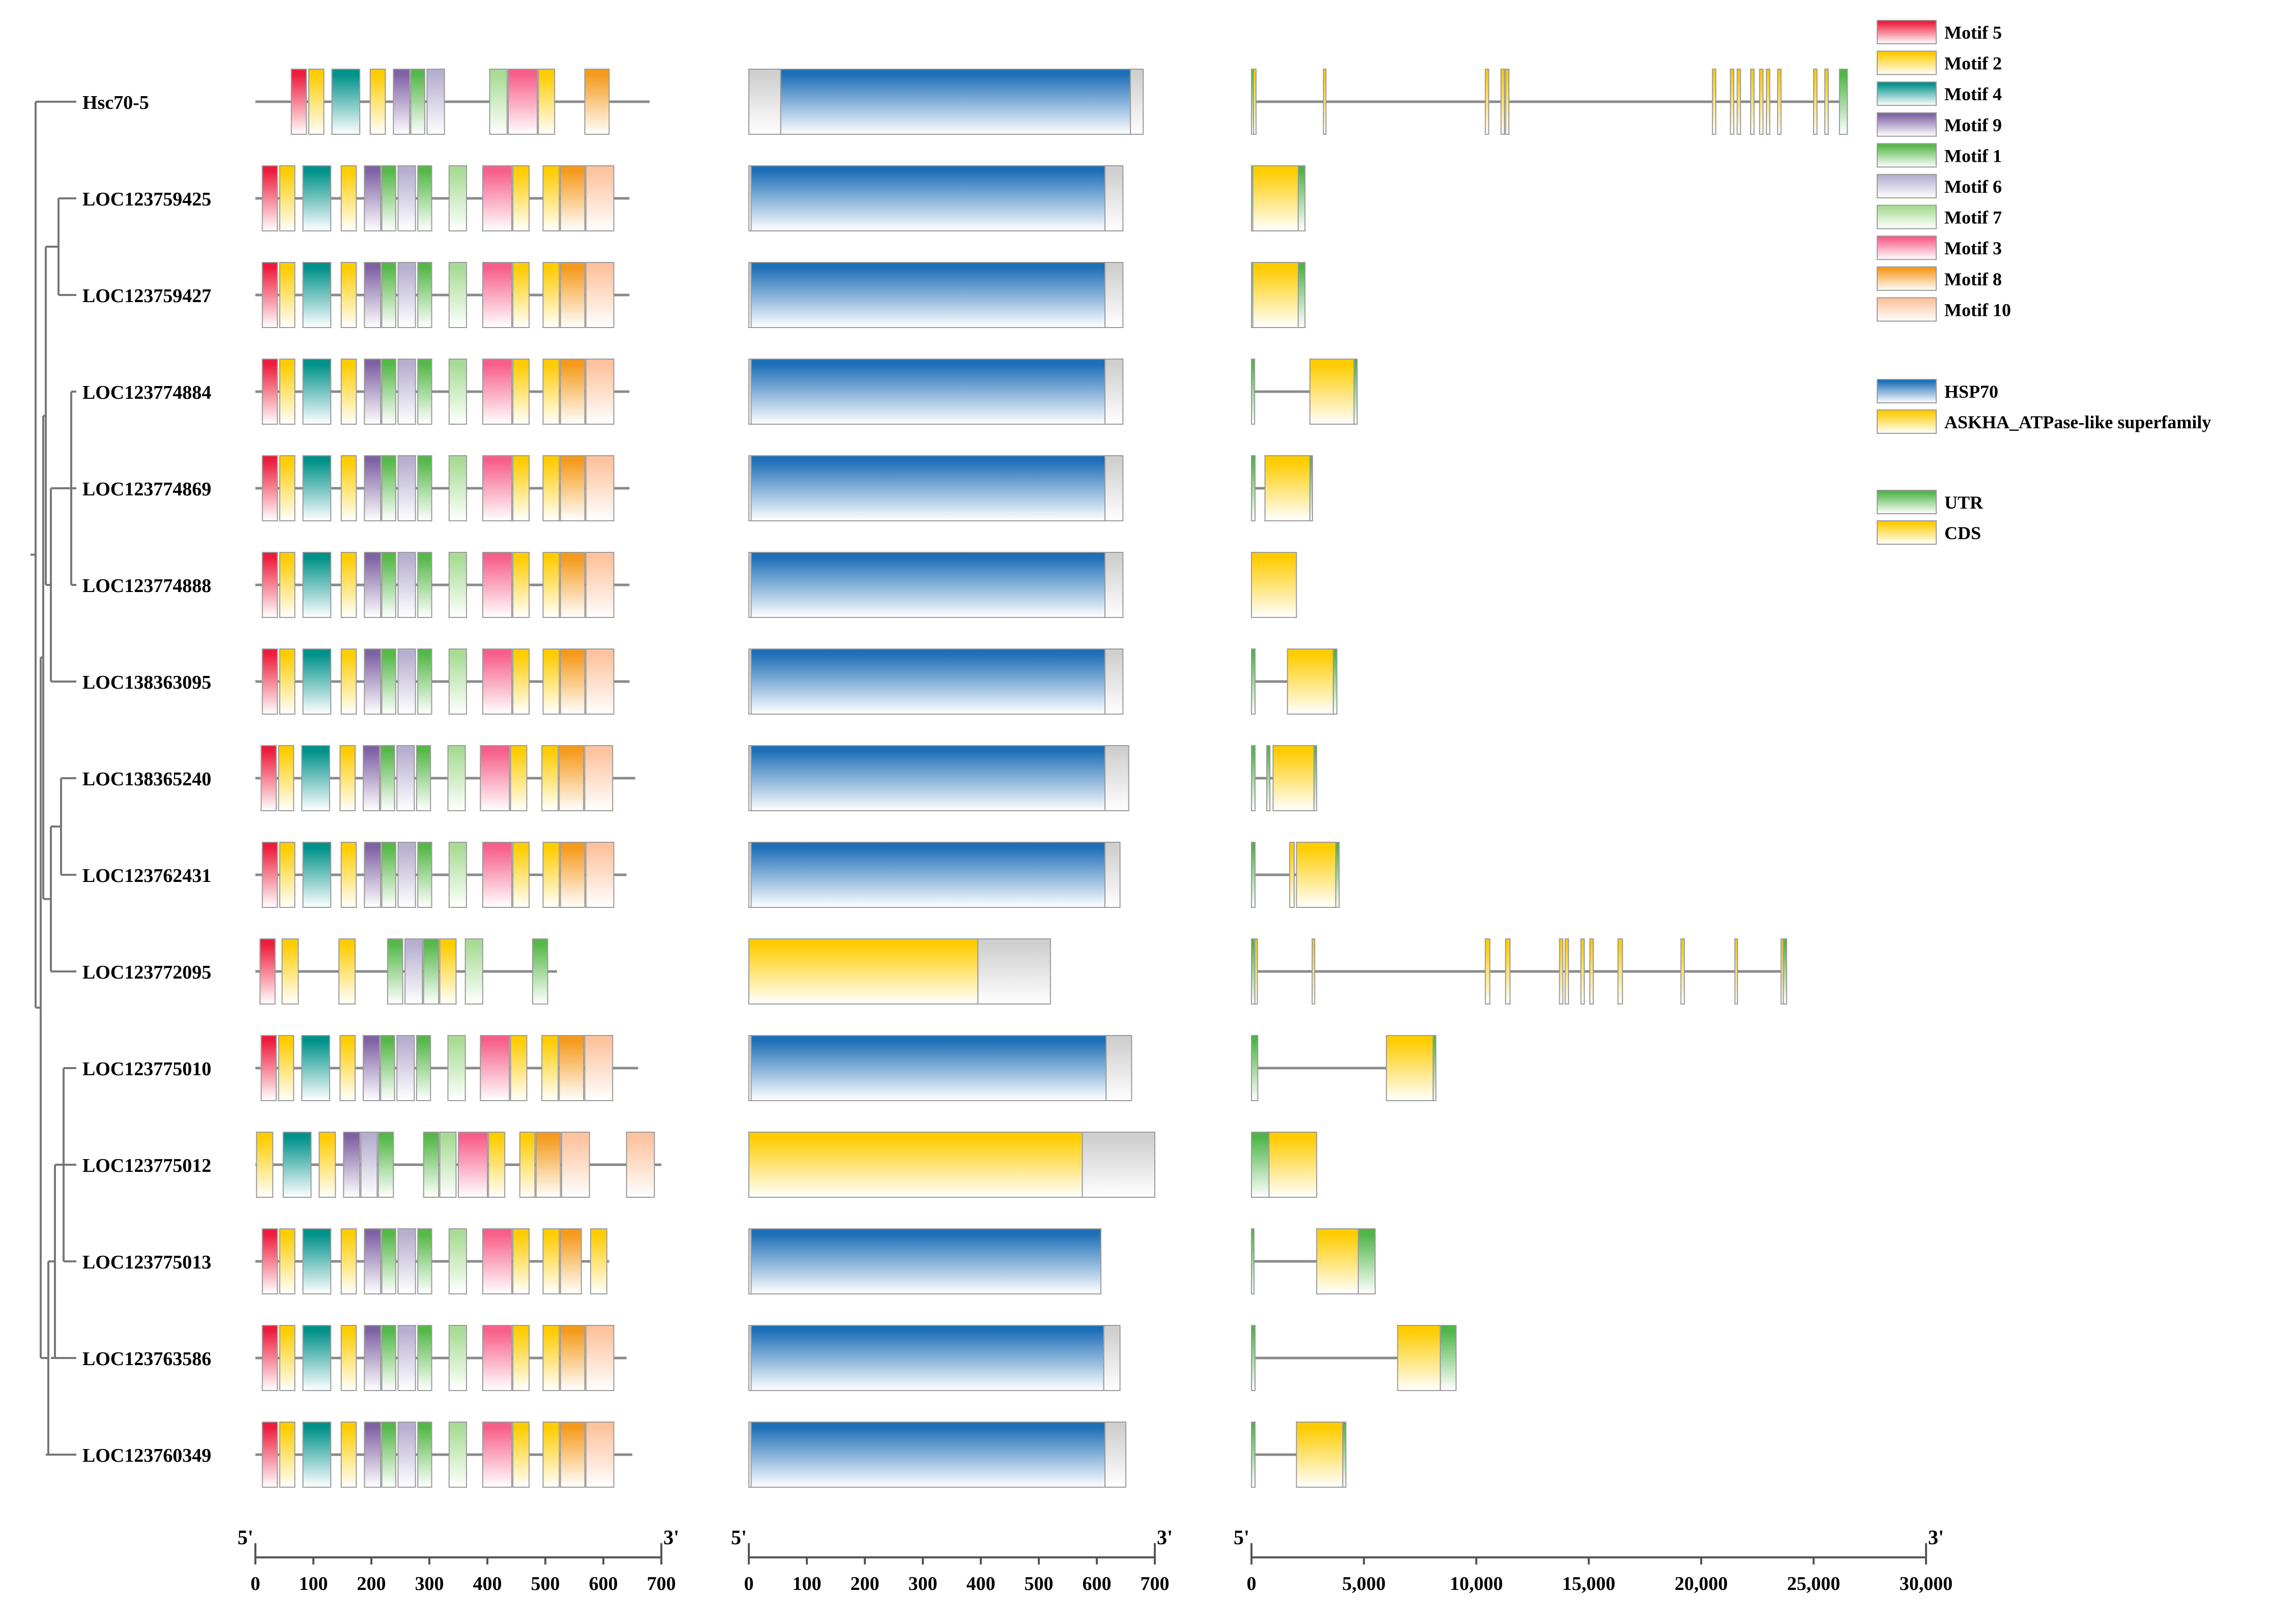 This screenshot has height=1624, width=2273. What do you see at coordinates (924, 1584) in the screenshot?
I see `tick-label: 300` at bounding box center [924, 1584].